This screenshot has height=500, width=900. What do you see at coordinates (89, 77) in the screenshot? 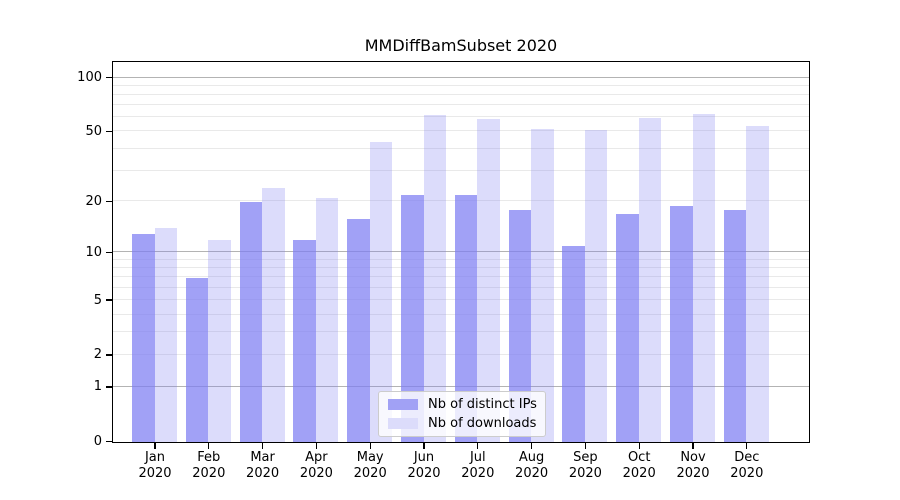
I see `y-tick-label-100: 100` at bounding box center [89, 77].